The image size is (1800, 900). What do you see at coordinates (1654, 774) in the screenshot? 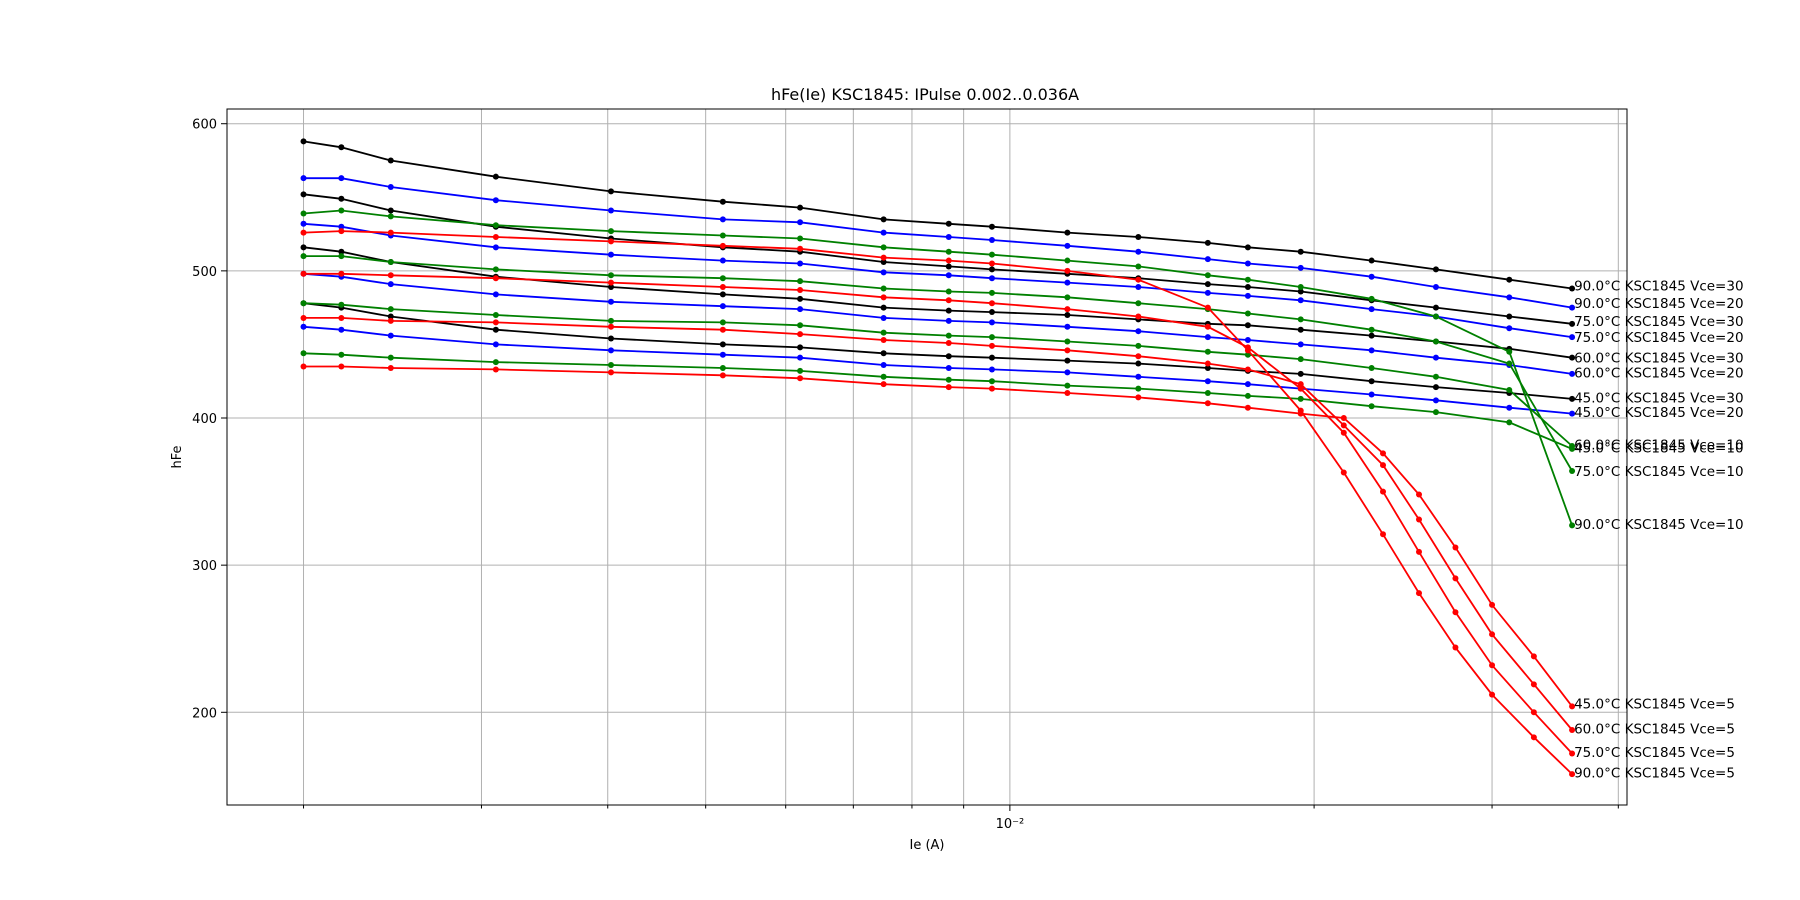
I see `series-end-label: 90.0°C KSC1845 Vce=5` at bounding box center [1654, 774].